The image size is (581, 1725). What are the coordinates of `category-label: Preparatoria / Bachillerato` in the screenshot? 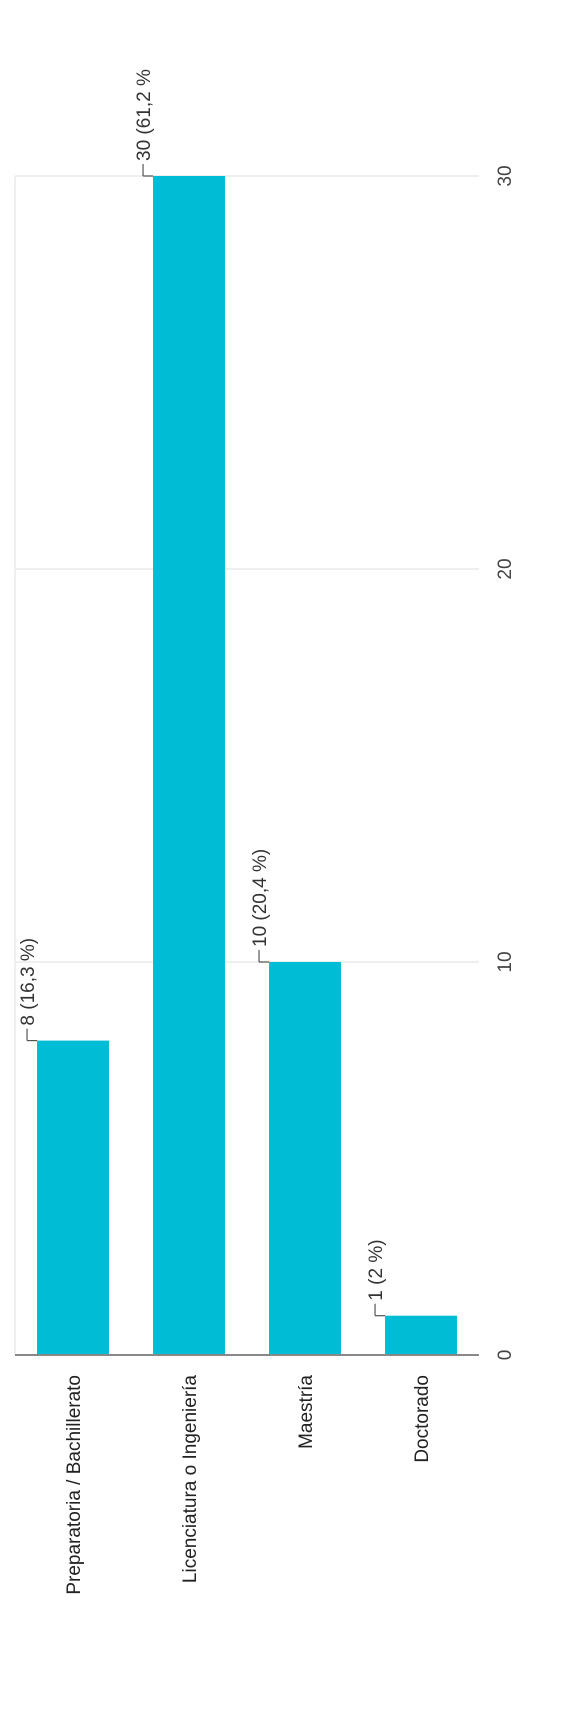 It's located at (74, 1485).